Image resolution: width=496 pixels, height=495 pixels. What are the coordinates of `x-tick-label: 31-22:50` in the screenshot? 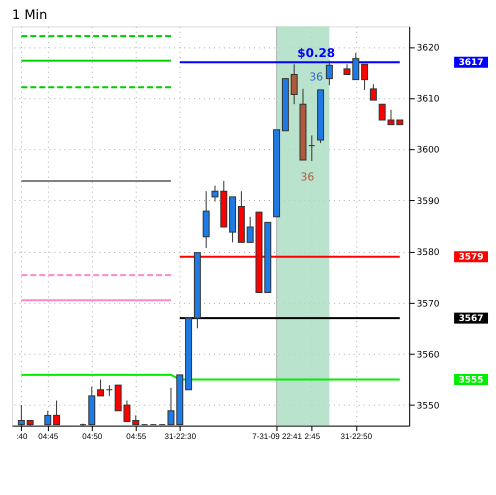 It's located at (356, 437).